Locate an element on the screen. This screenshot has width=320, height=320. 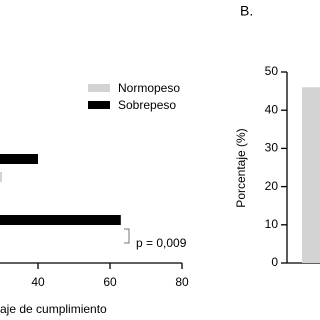
x-axis-label: aje de cumplimiento is located at coordinates (53, 309).